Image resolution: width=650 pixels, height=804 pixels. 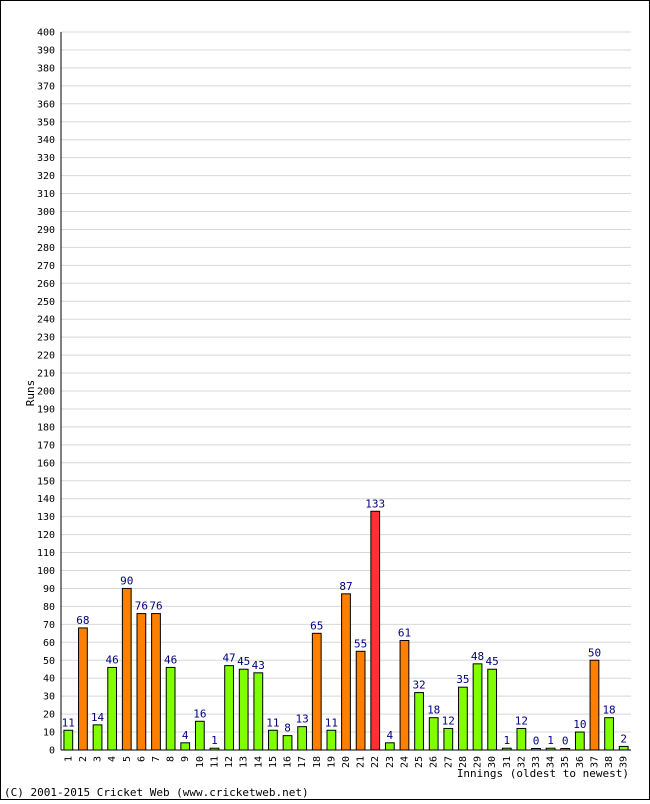 I want to click on x-tick-label: 26, so click(x=434, y=762).